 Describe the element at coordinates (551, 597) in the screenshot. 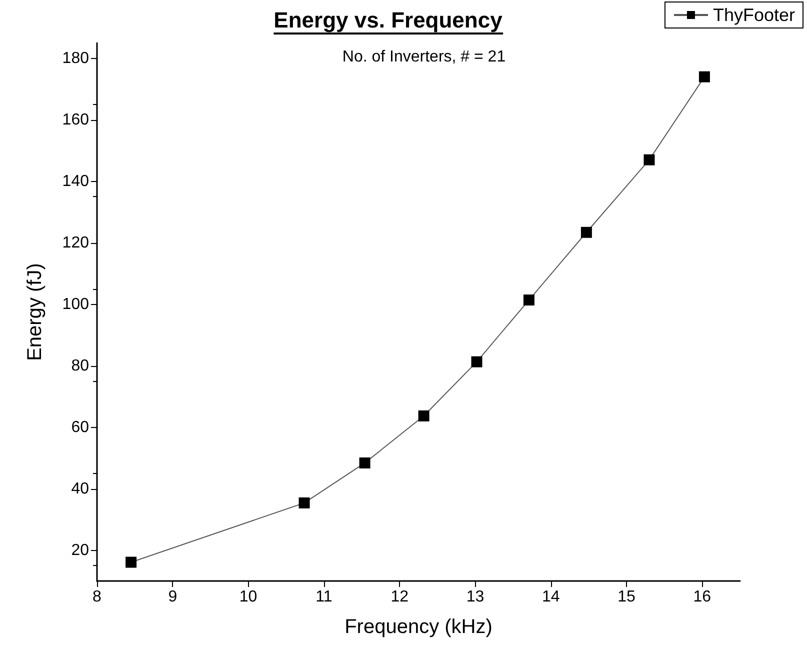

I see `x-tick-label: 14` at that location.